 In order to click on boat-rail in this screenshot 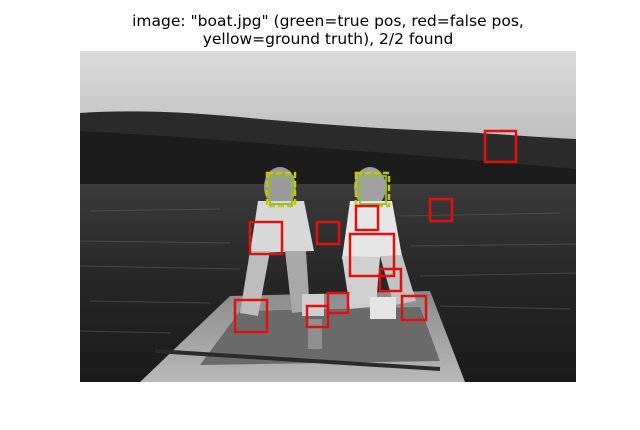, I will do `click(297, 360)`.